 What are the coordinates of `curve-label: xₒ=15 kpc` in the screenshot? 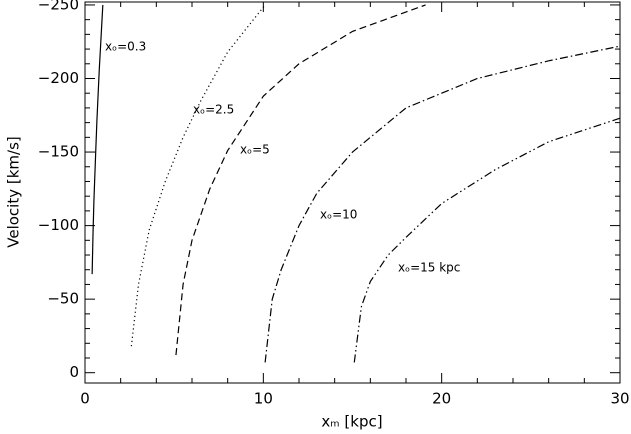 It's located at (429, 268).